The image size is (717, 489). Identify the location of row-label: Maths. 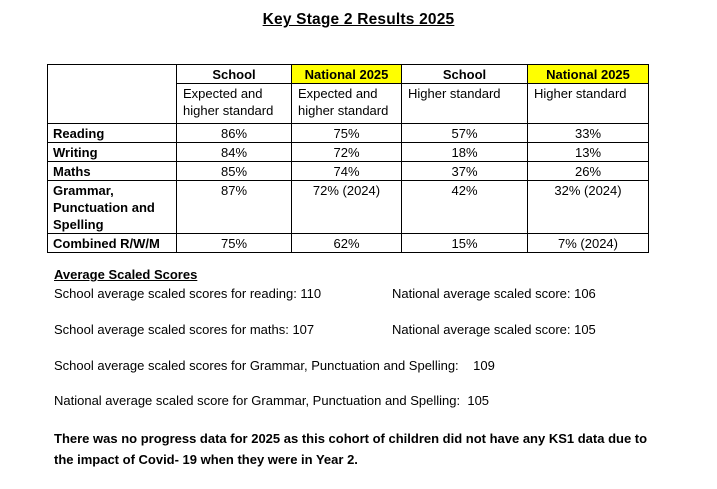
(112, 171).